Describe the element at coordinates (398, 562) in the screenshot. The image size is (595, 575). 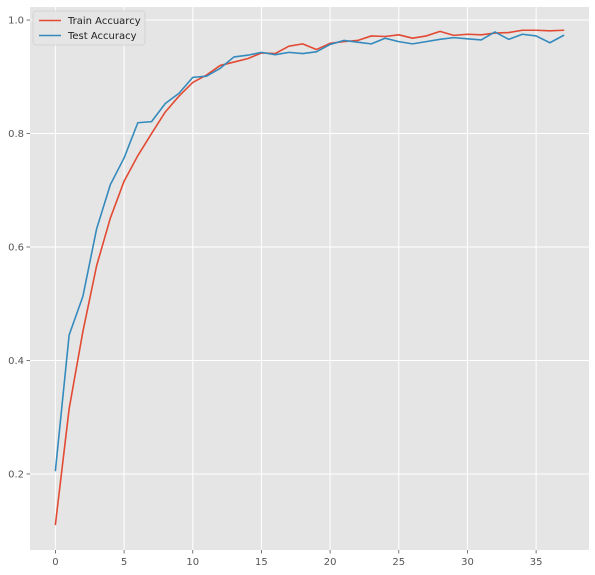
I see `x-tick-label: 25` at that location.